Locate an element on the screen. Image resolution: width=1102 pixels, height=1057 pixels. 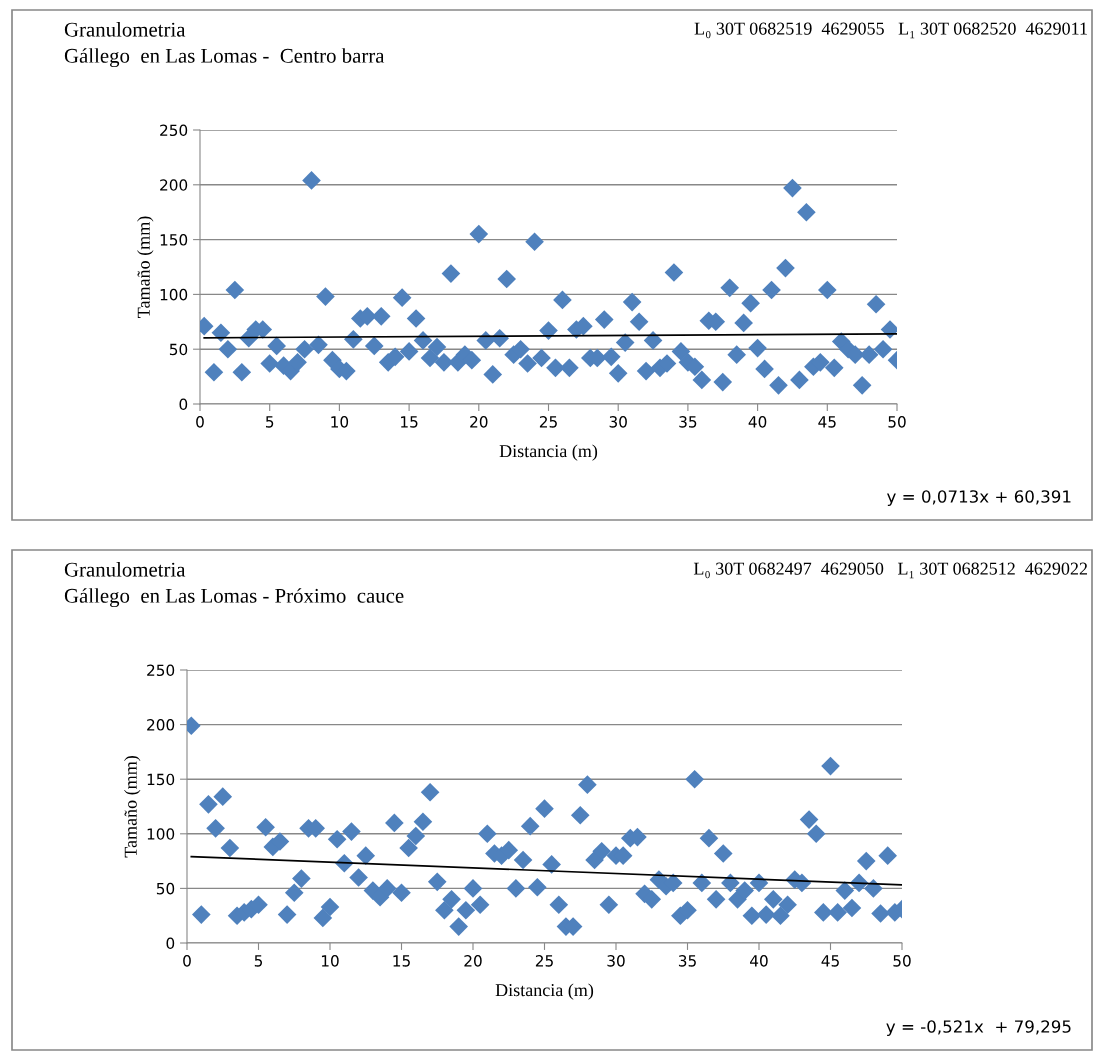
chart-subtitle: L₀ 30T 0682497 4629050 L₁ 30T 0682512 4629022 is located at coordinates (890, 570).